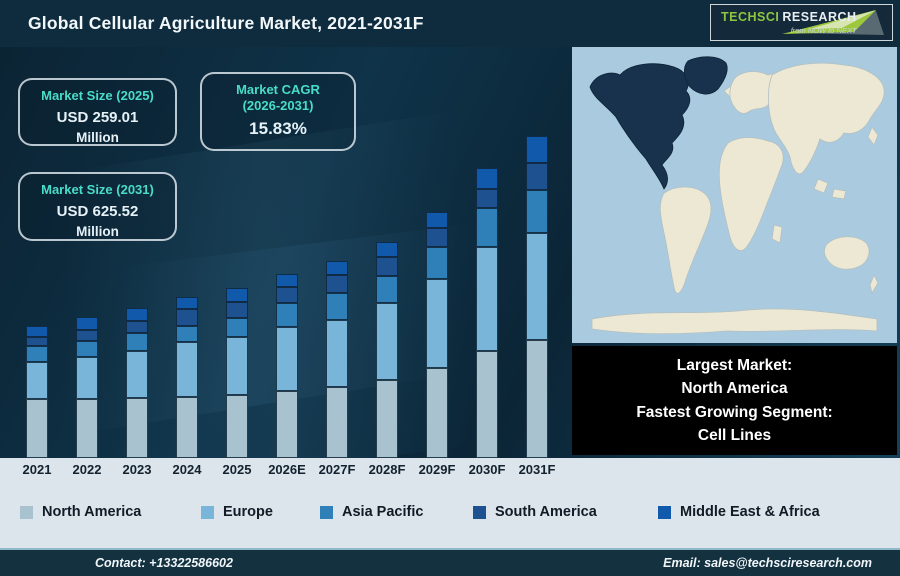 Image resolution: width=900 pixels, height=576 pixels. Describe the element at coordinates (248, 512) in the screenshot. I see `legend-label: Europe` at that location.